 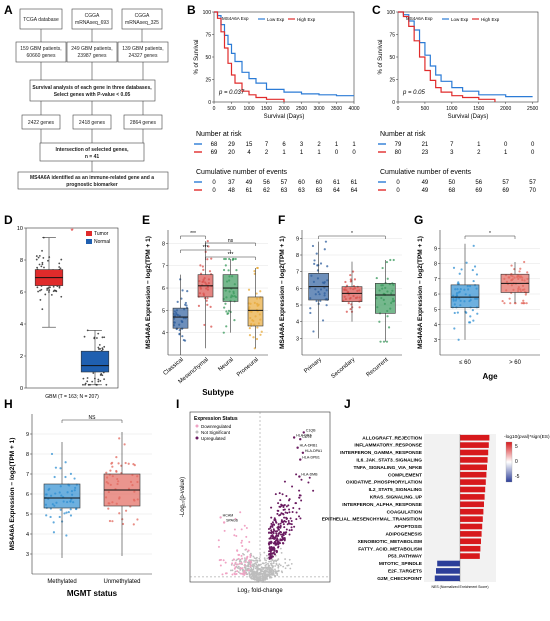 I want to click on significance-label: NS, so click(x=93, y=418).